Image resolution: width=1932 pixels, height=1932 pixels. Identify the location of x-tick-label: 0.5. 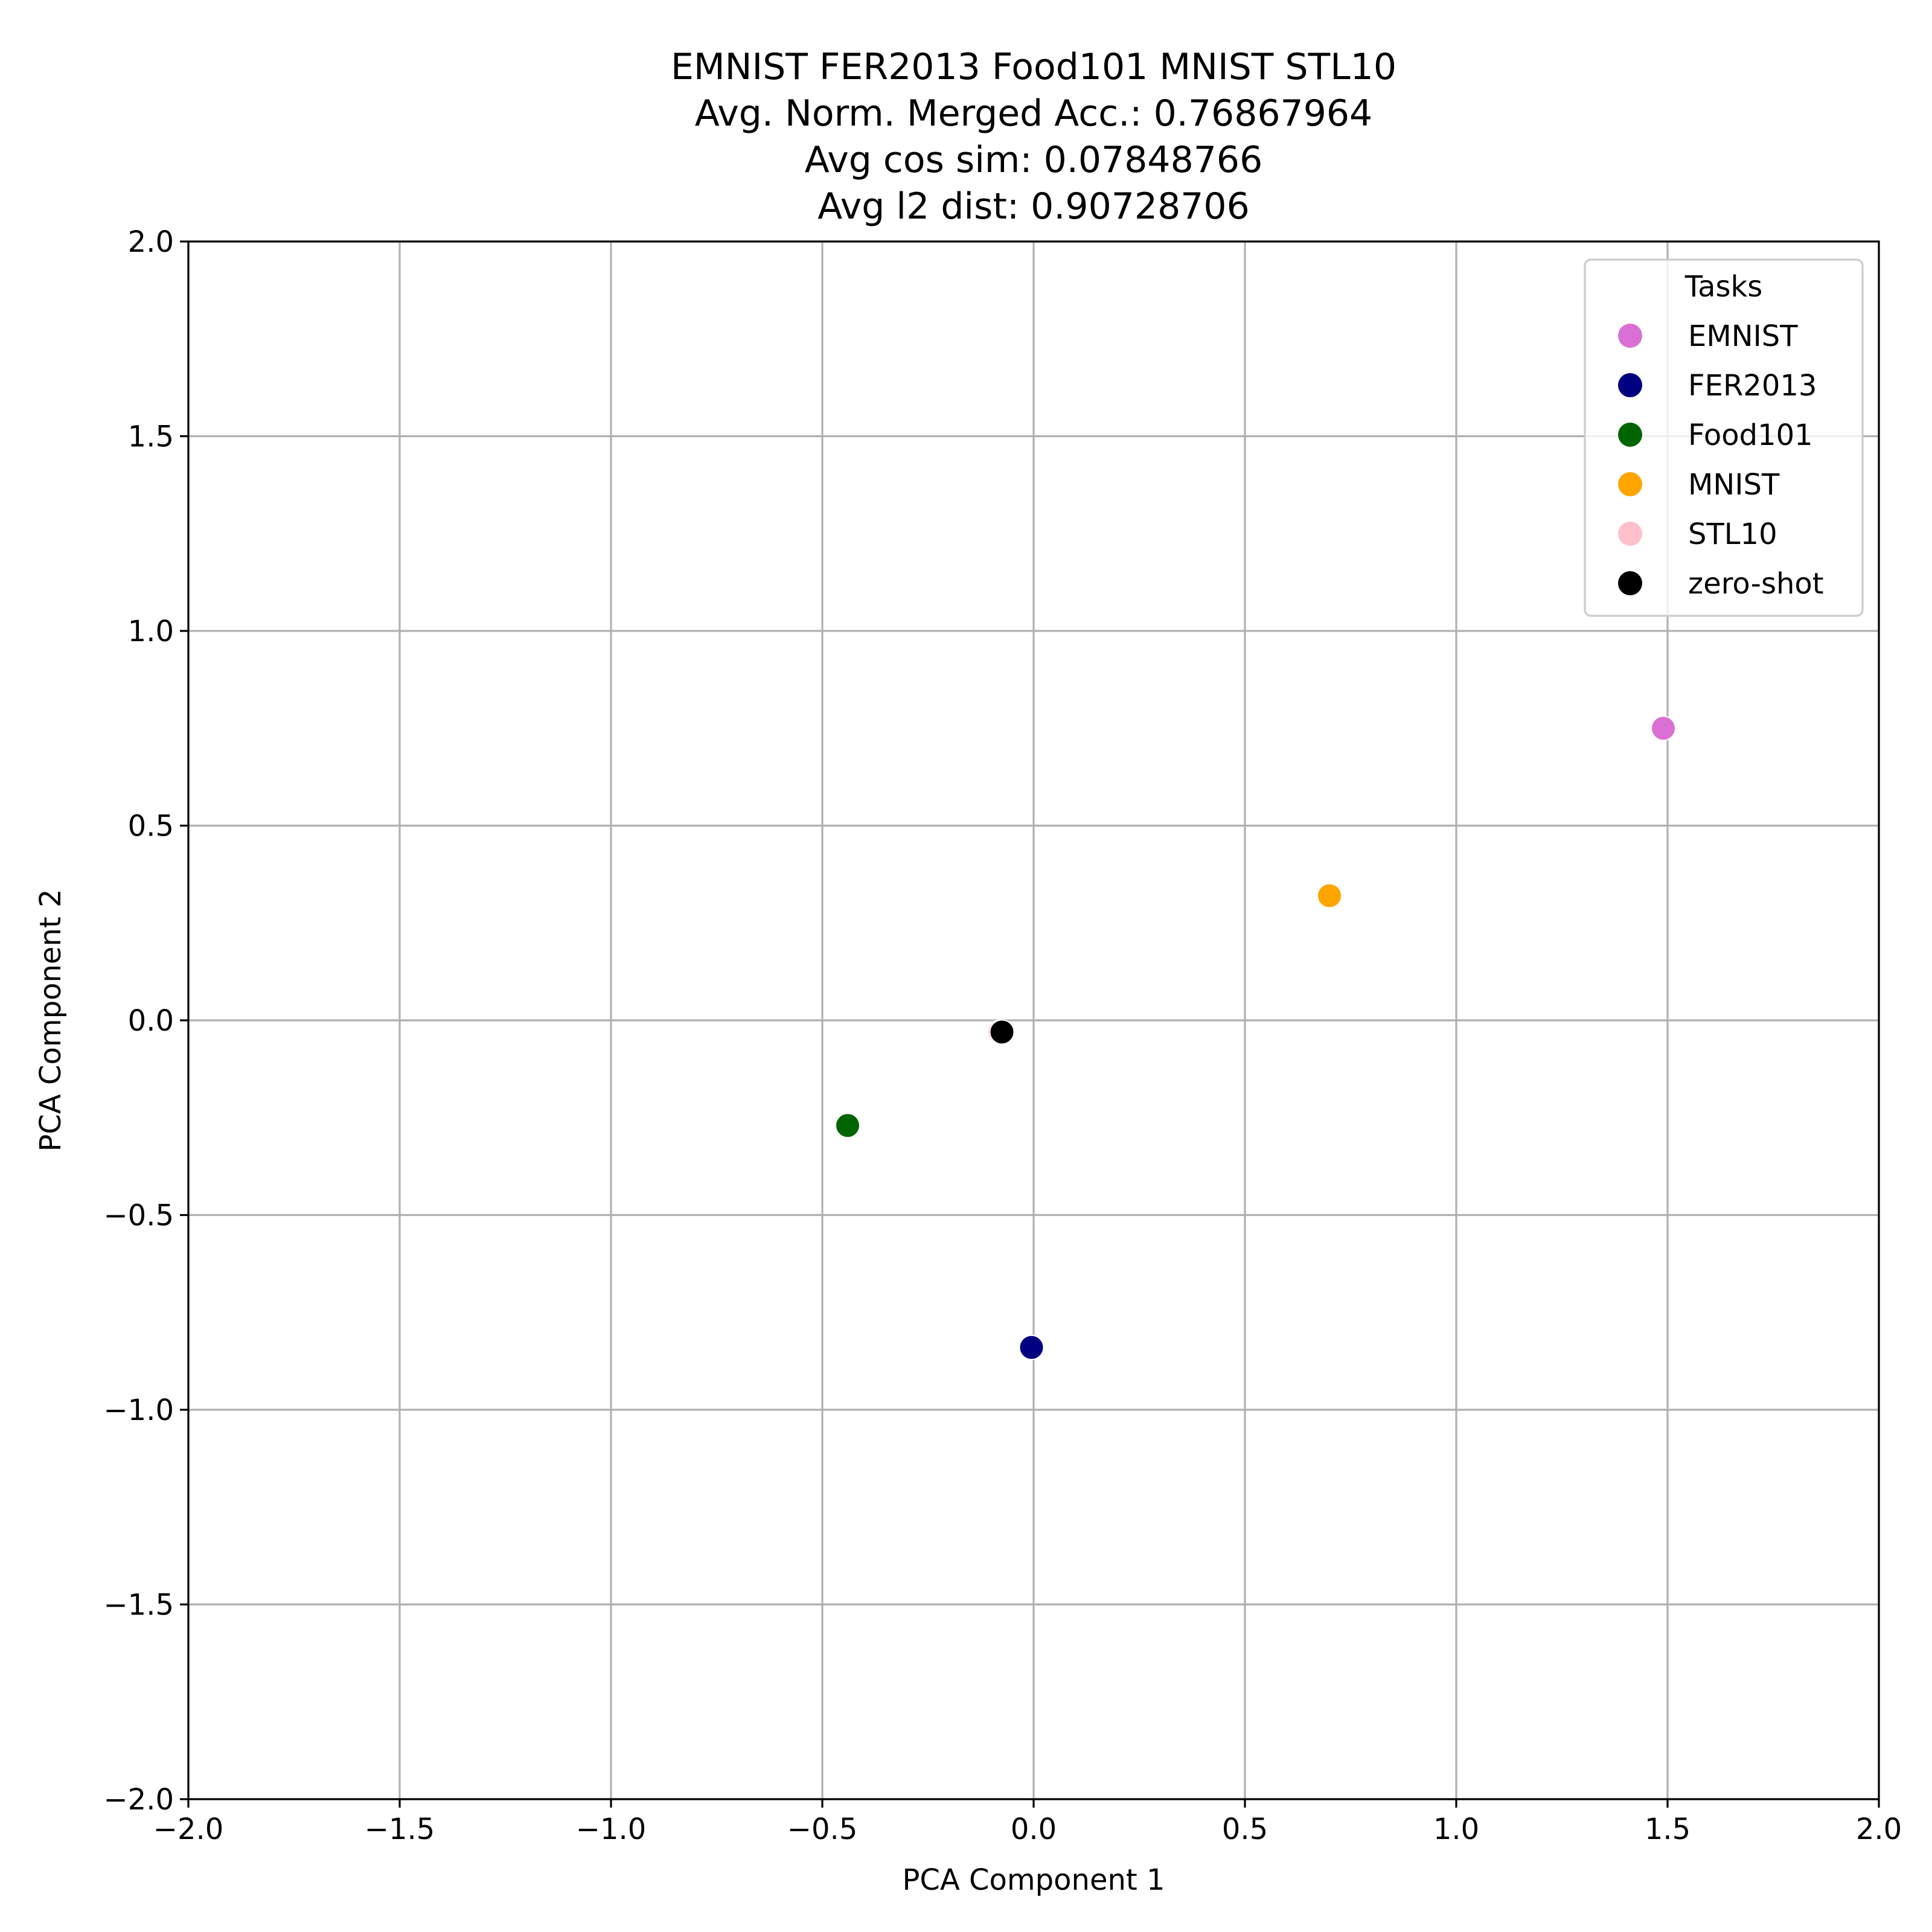
(1245, 1829).